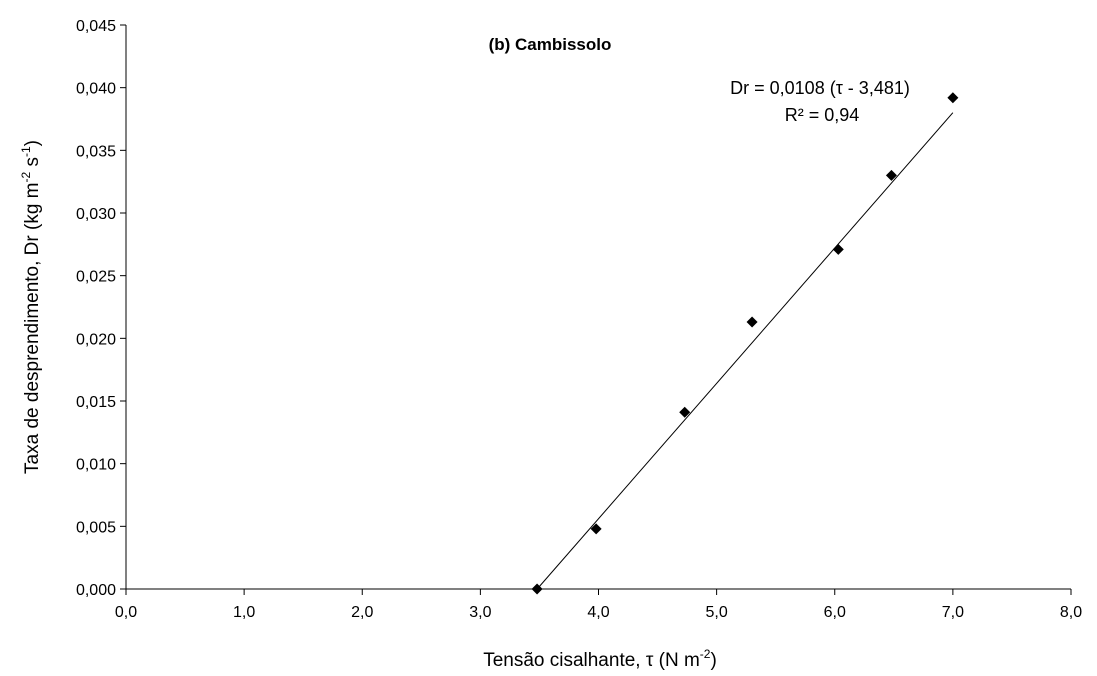 The image size is (1097, 676). What do you see at coordinates (96, 151) in the screenshot?
I see `y-tick-label: 0,035` at bounding box center [96, 151].